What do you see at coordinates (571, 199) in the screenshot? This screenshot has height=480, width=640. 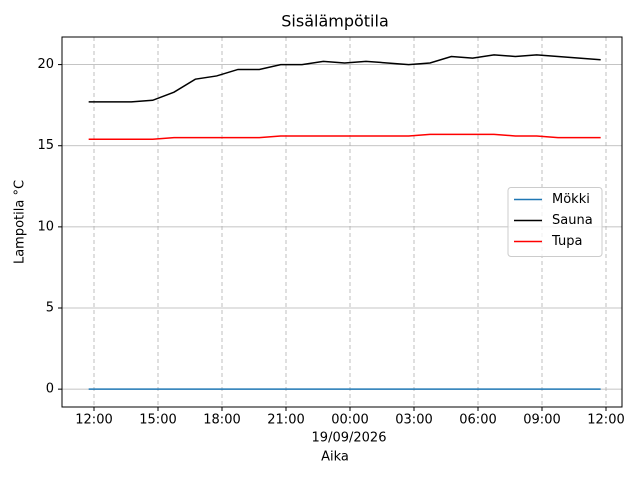 I see `legend-label: Mökki` at bounding box center [571, 199].